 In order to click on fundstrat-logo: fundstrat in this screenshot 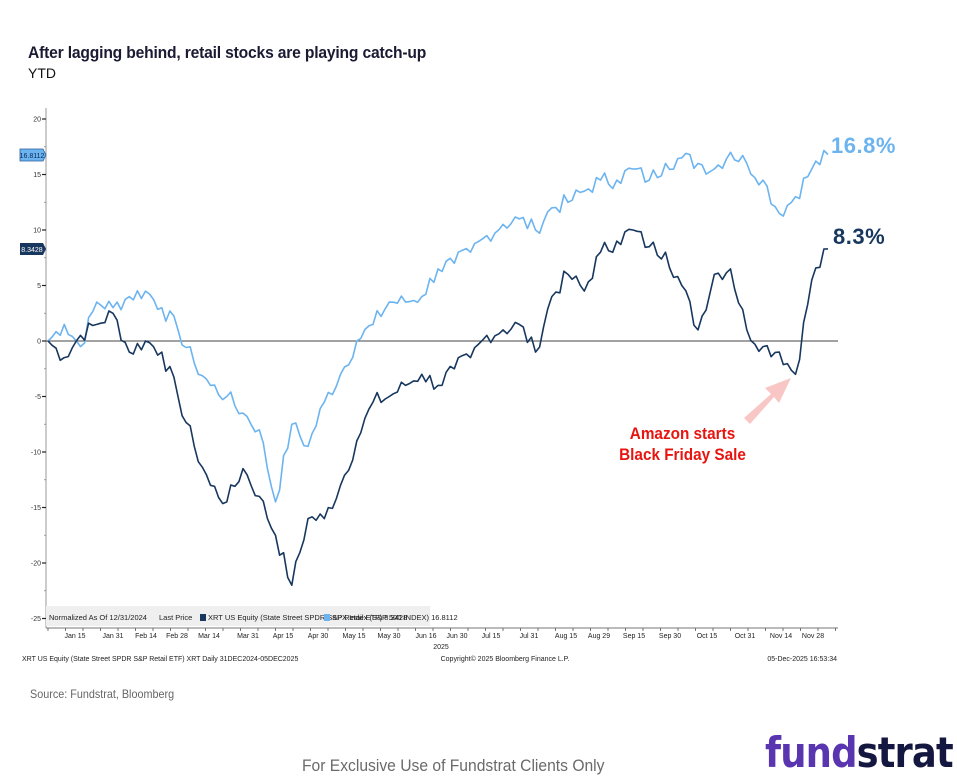, I will do `click(859, 752)`.